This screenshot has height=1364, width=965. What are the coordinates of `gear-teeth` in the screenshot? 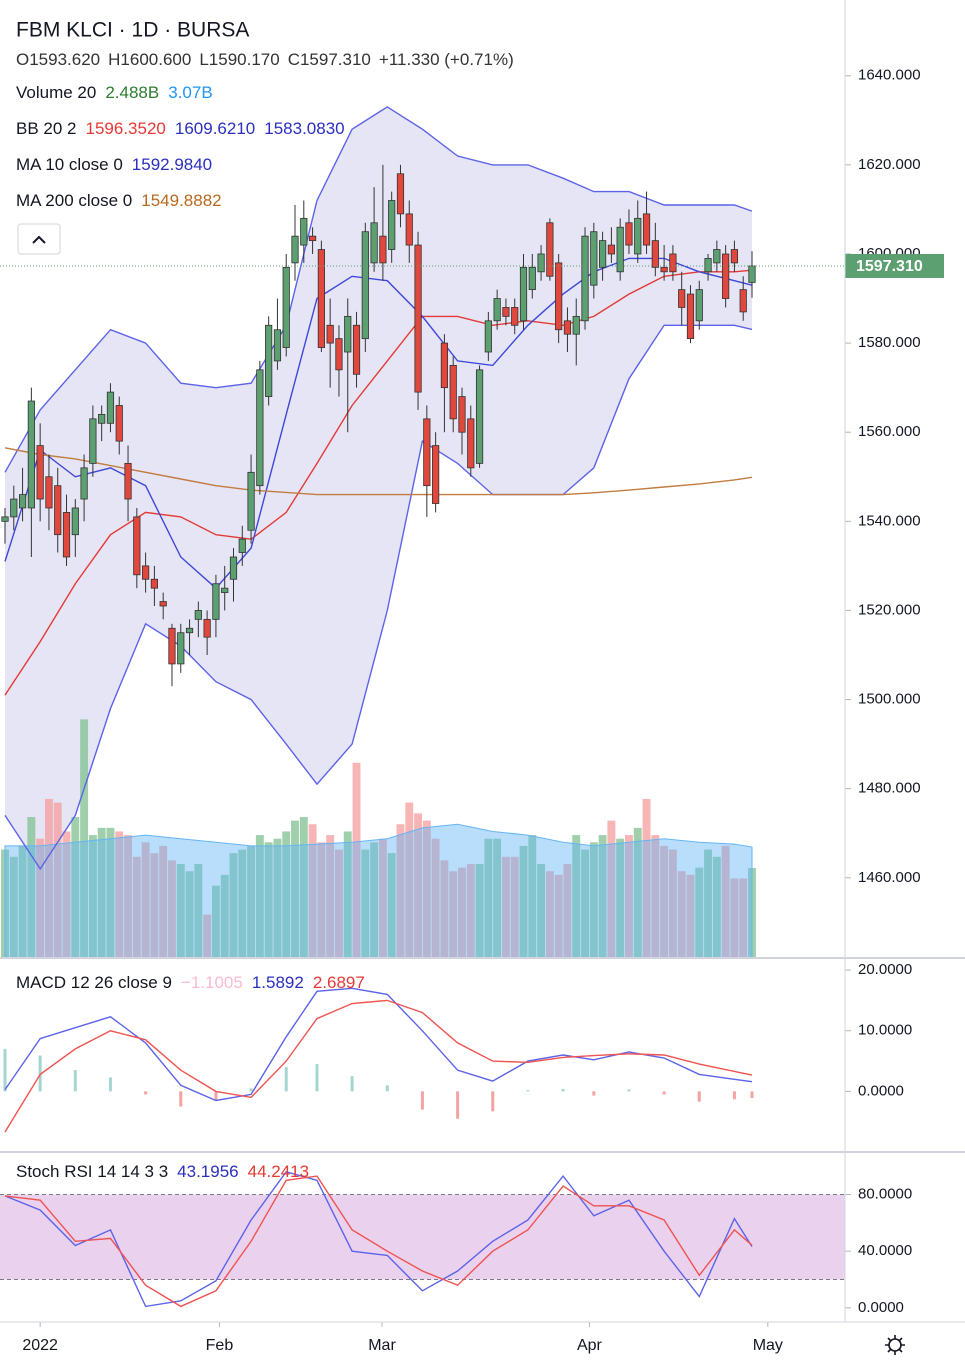 It's located at (895, 1345).